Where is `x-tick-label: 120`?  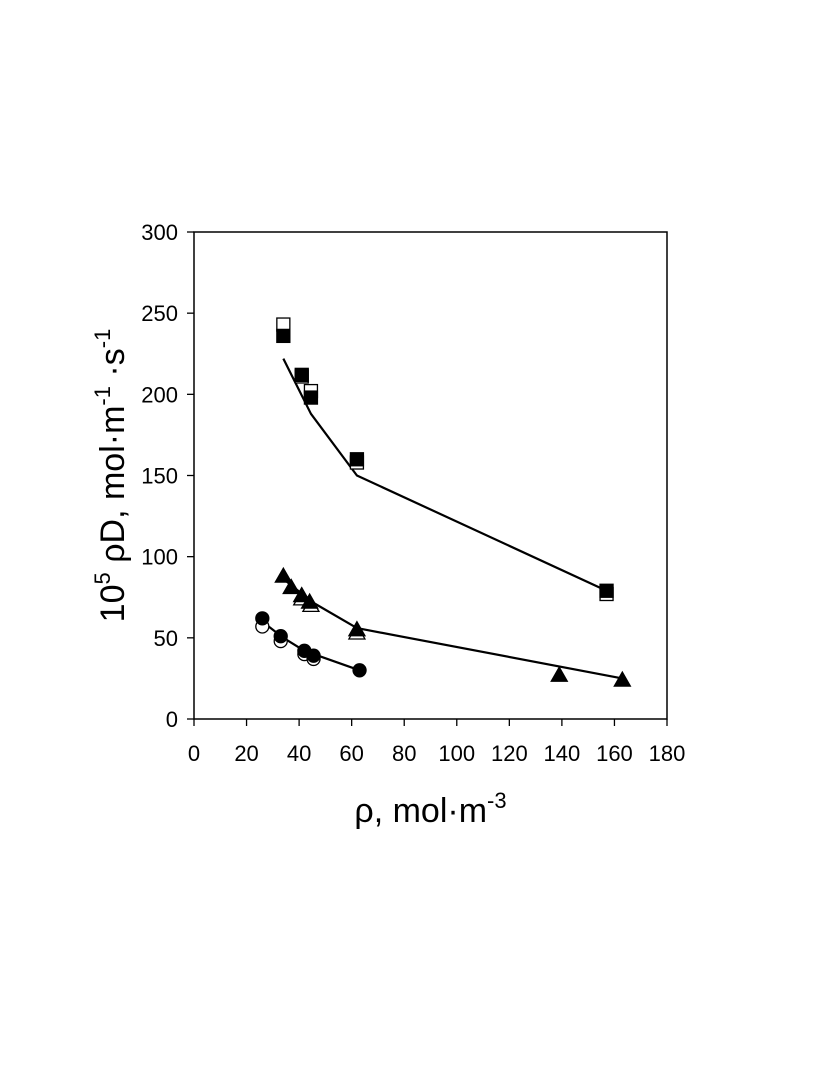 x-tick-label: 120 is located at coordinates (509, 753).